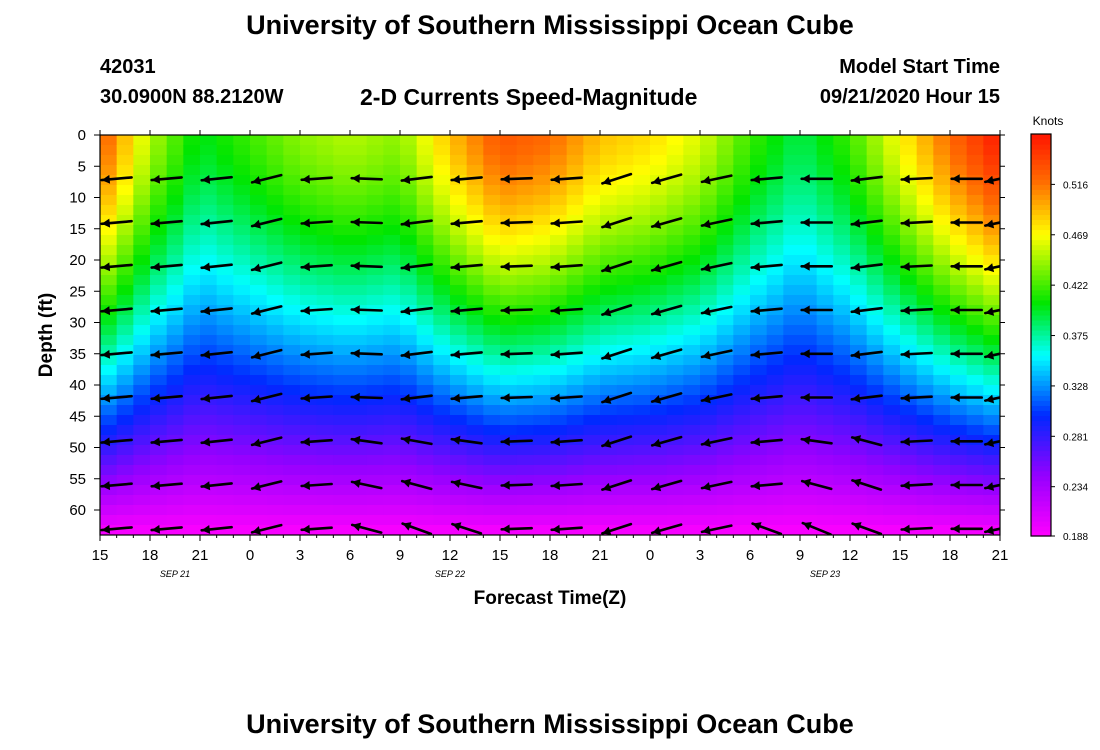  Describe the element at coordinates (1075, 236) in the screenshot. I see `colorbar-tick-label: 0.469` at that location.